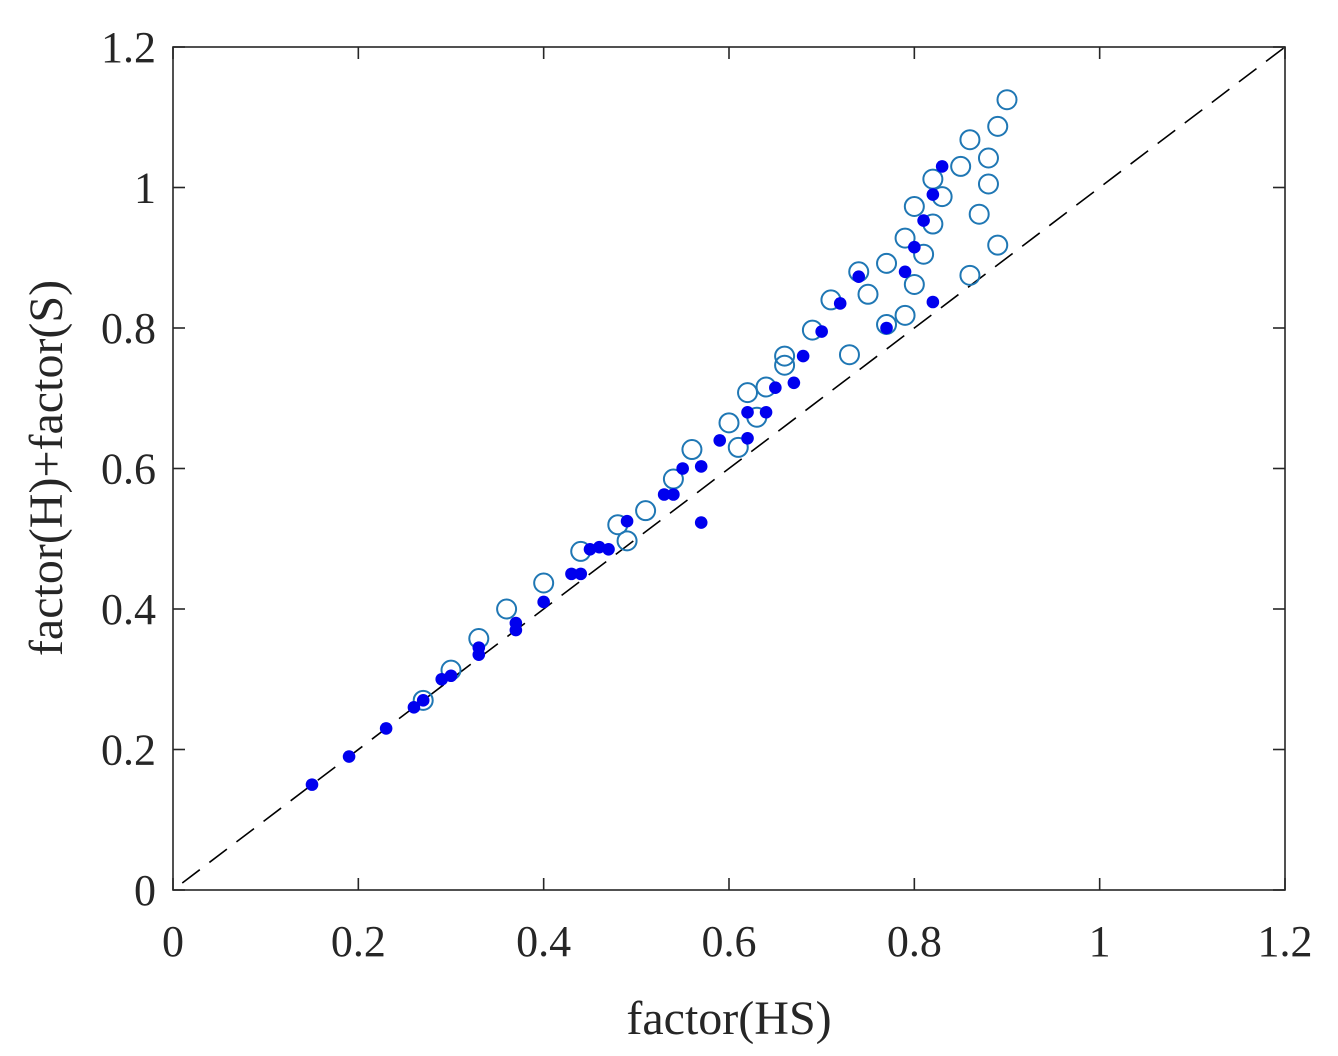  What do you see at coordinates (145, 188) in the screenshot?
I see `y-tick-label: 1` at bounding box center [145, 188].